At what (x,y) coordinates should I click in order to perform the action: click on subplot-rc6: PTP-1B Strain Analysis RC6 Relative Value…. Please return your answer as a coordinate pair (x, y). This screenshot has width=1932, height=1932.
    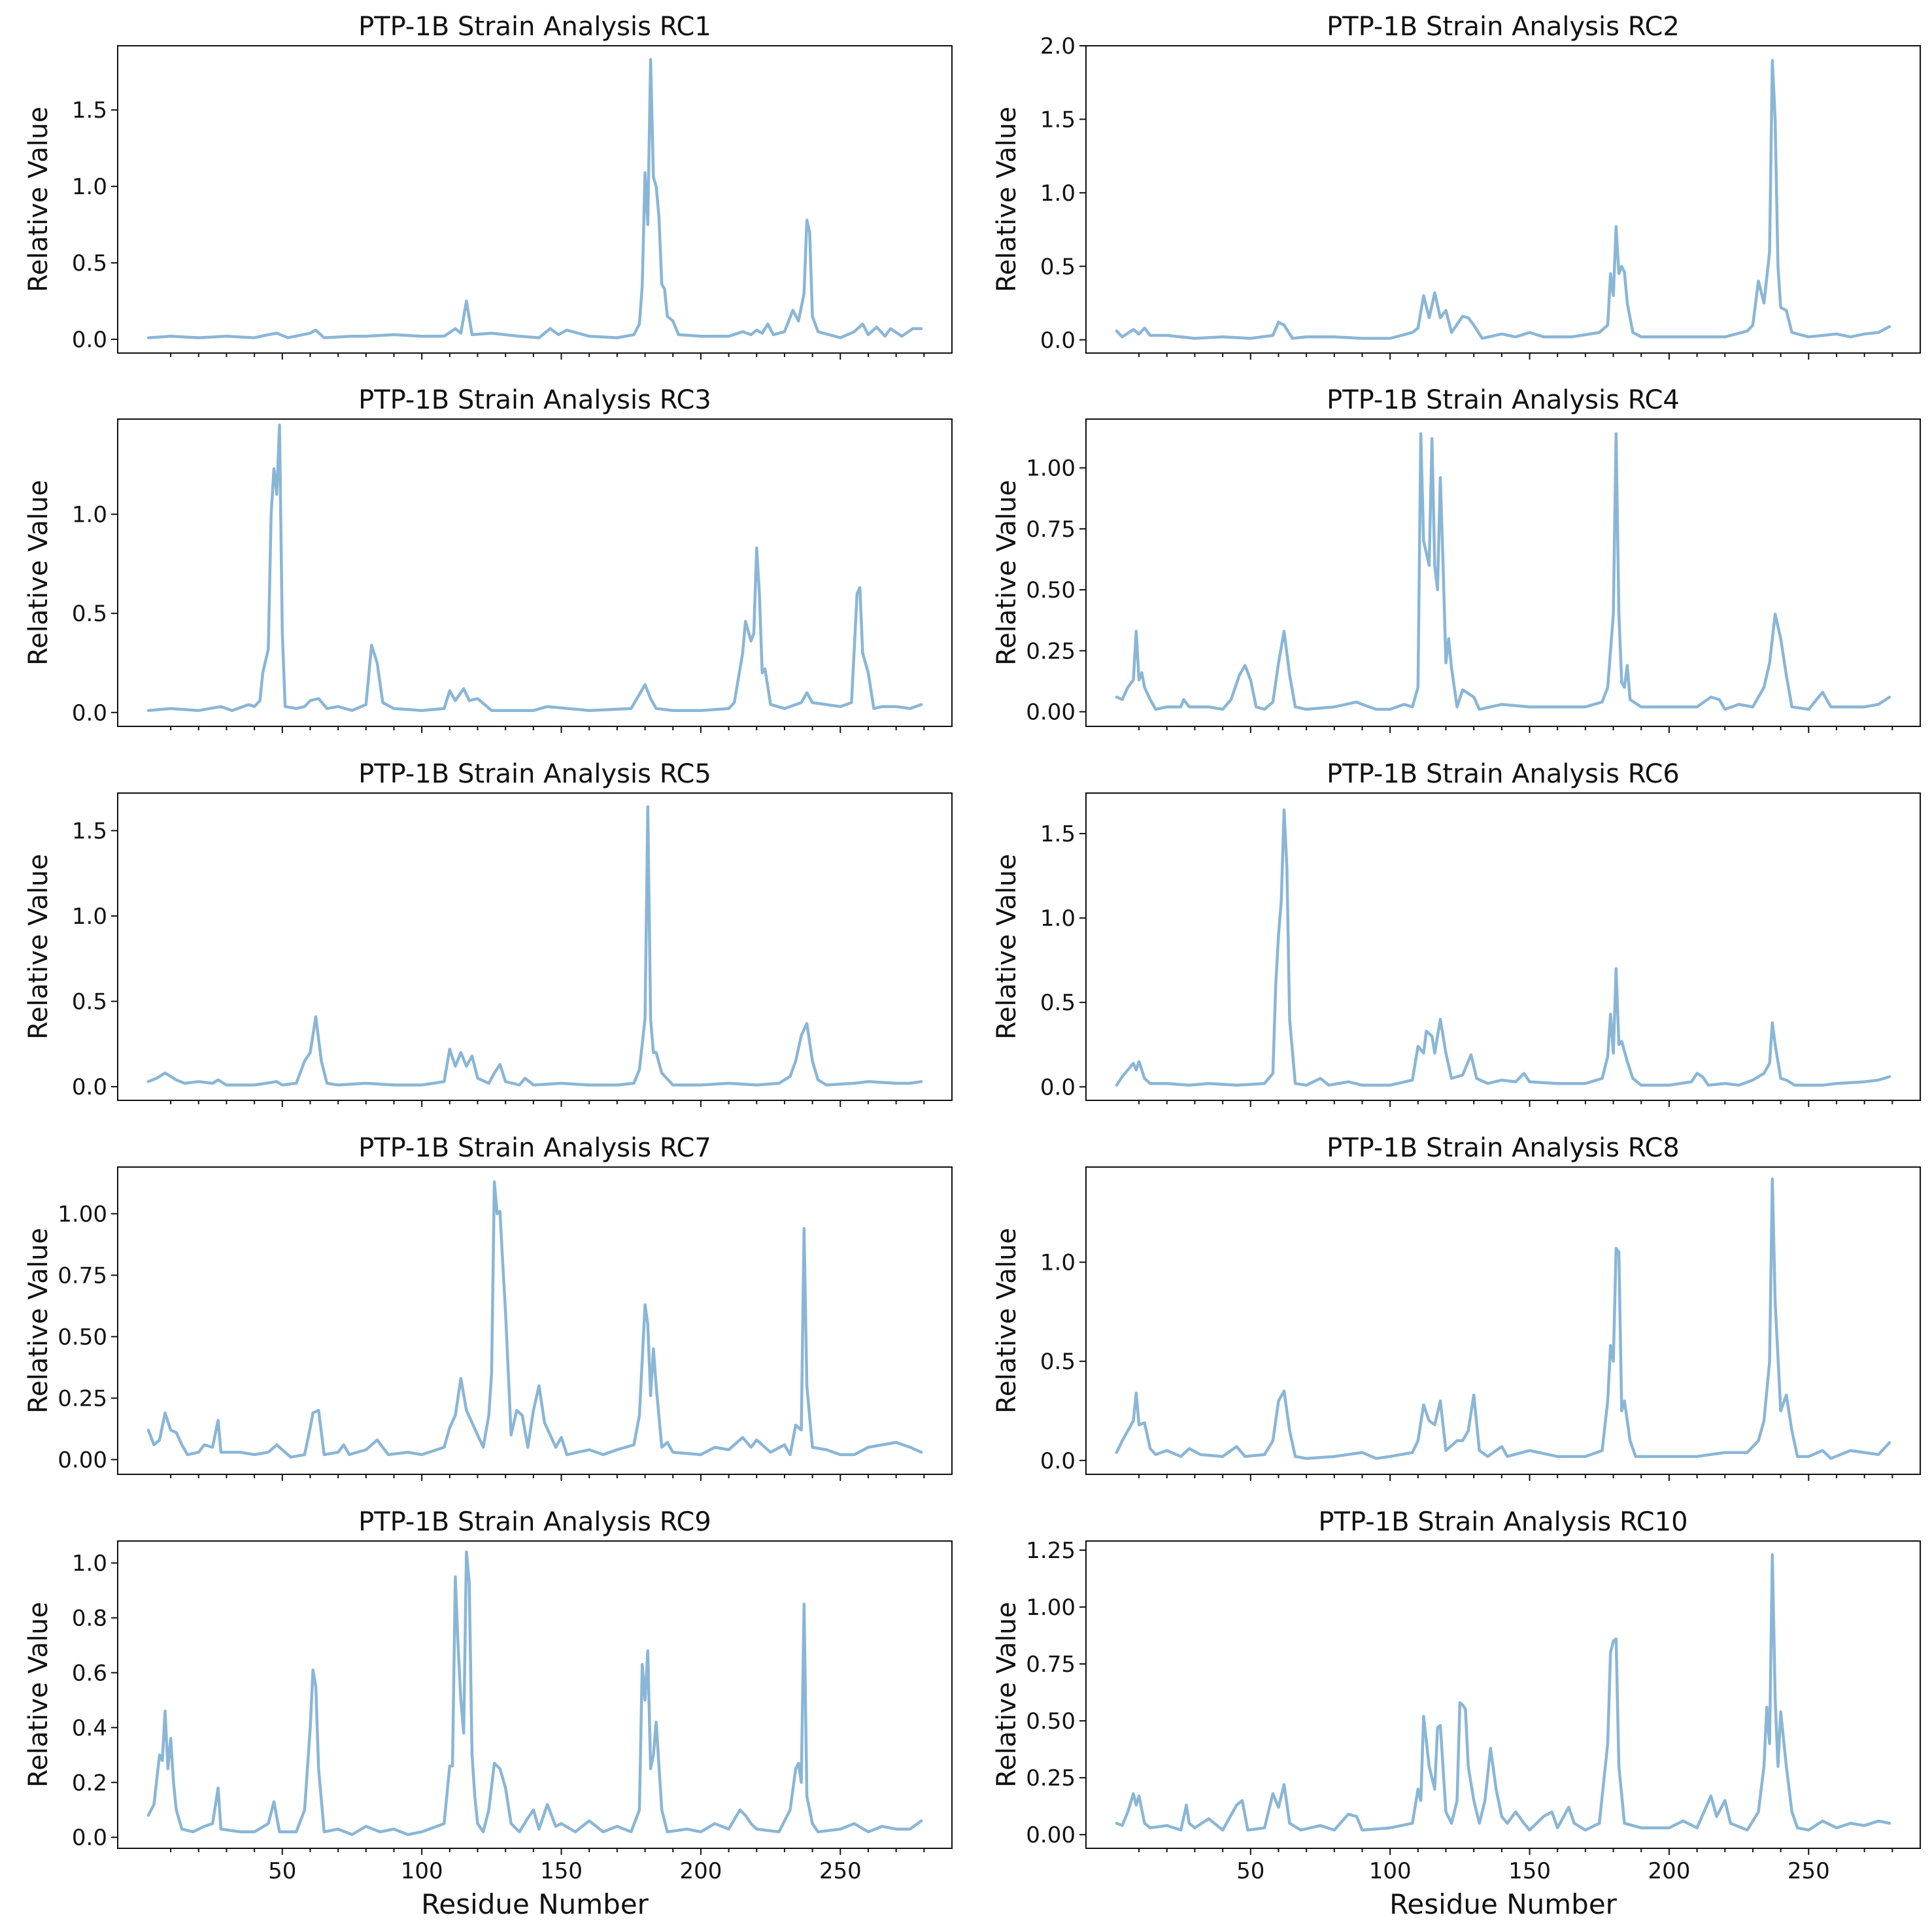
    Looking at the image, I should click on (1457, 933).